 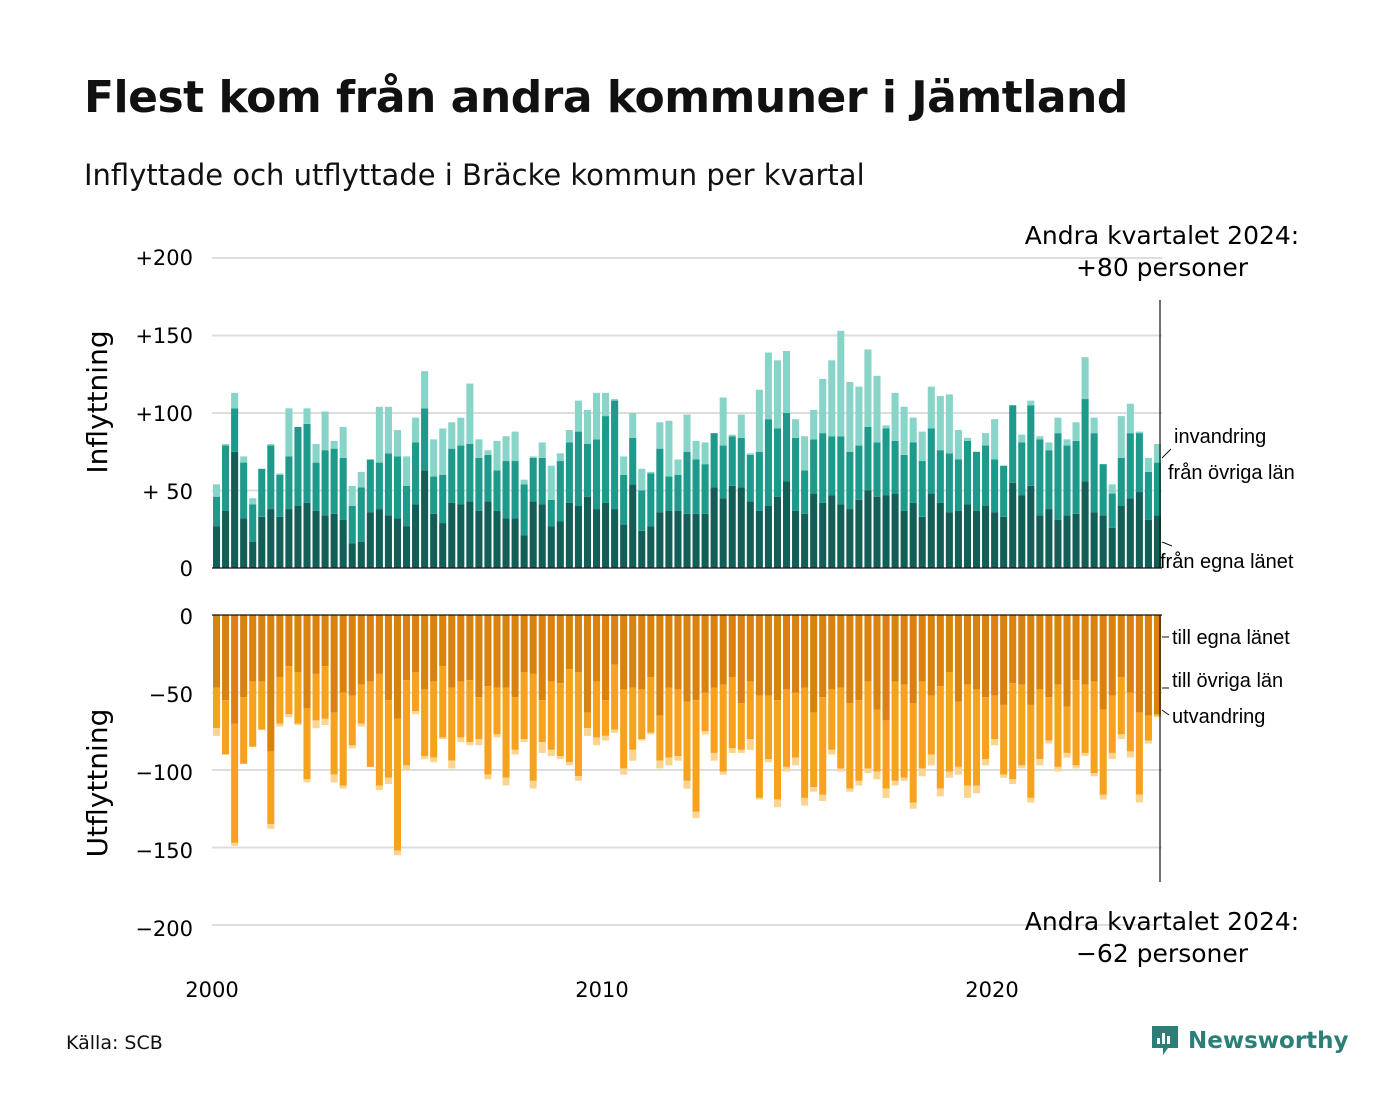 I want to click on newsworthy-logo: Newsworthy, so click(x=1249, y=1041).